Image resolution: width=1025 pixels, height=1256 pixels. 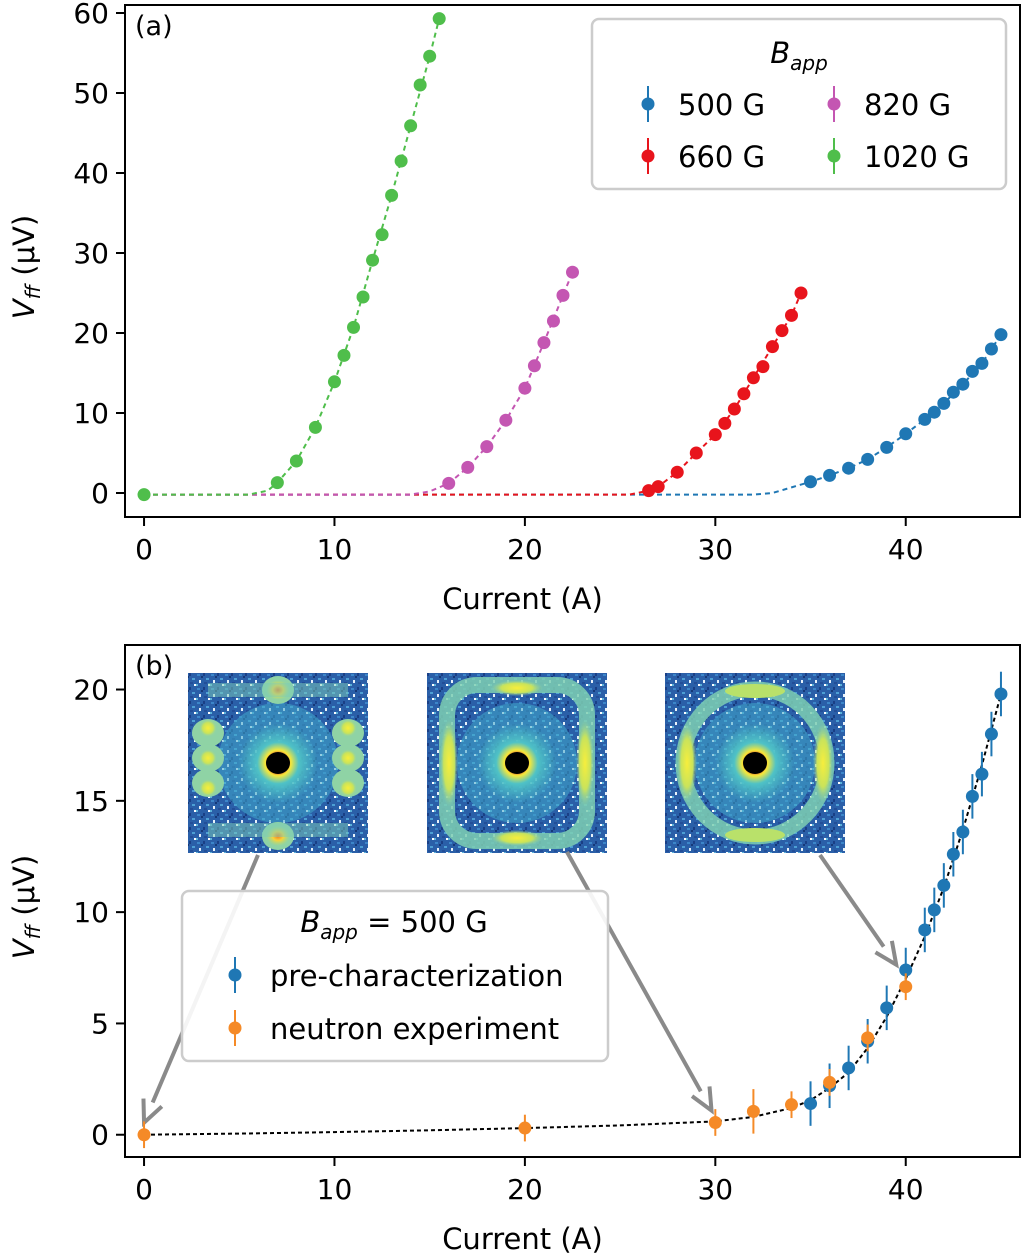 What do you see at coordinates (144, 1189) in the screenshot?
I see `b-x-tick-label: 0` at bounding box center [144, 1189].